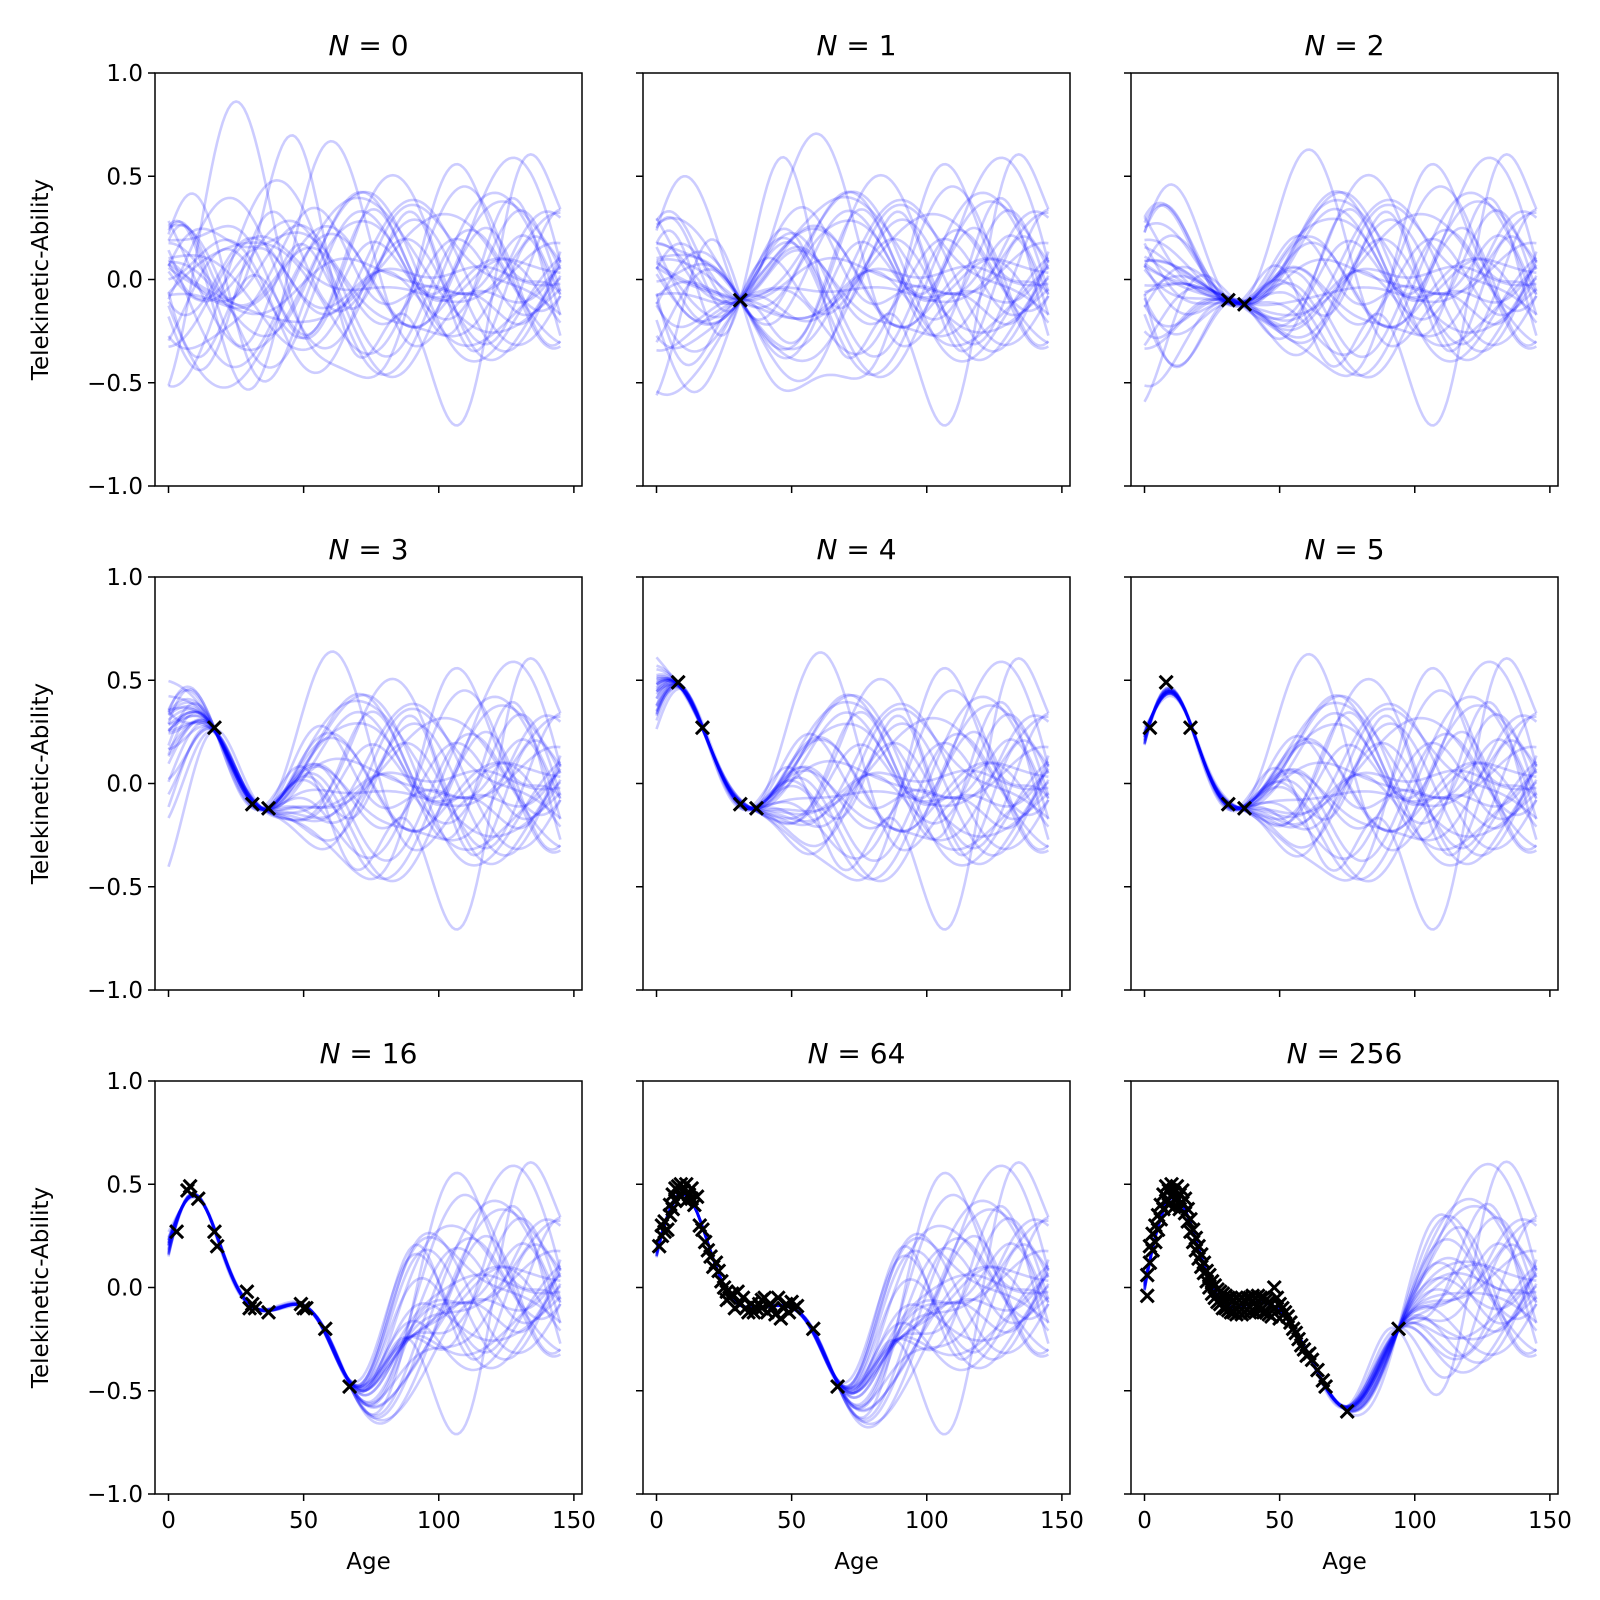  Describe the element at coordinates (1344, 45) in the screenshot. I see `panel-title: N = 2` at that location.